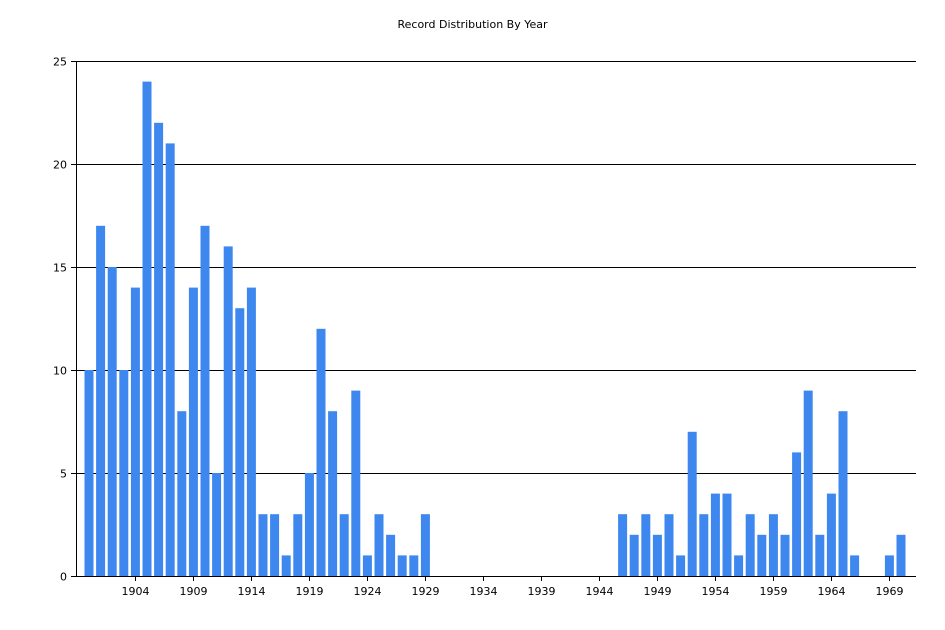 This screenshot has width=945, height=630. Describe the element at coordinates (658, 591) in the screenshot. I see `x-tick-label: 1949` at that location.